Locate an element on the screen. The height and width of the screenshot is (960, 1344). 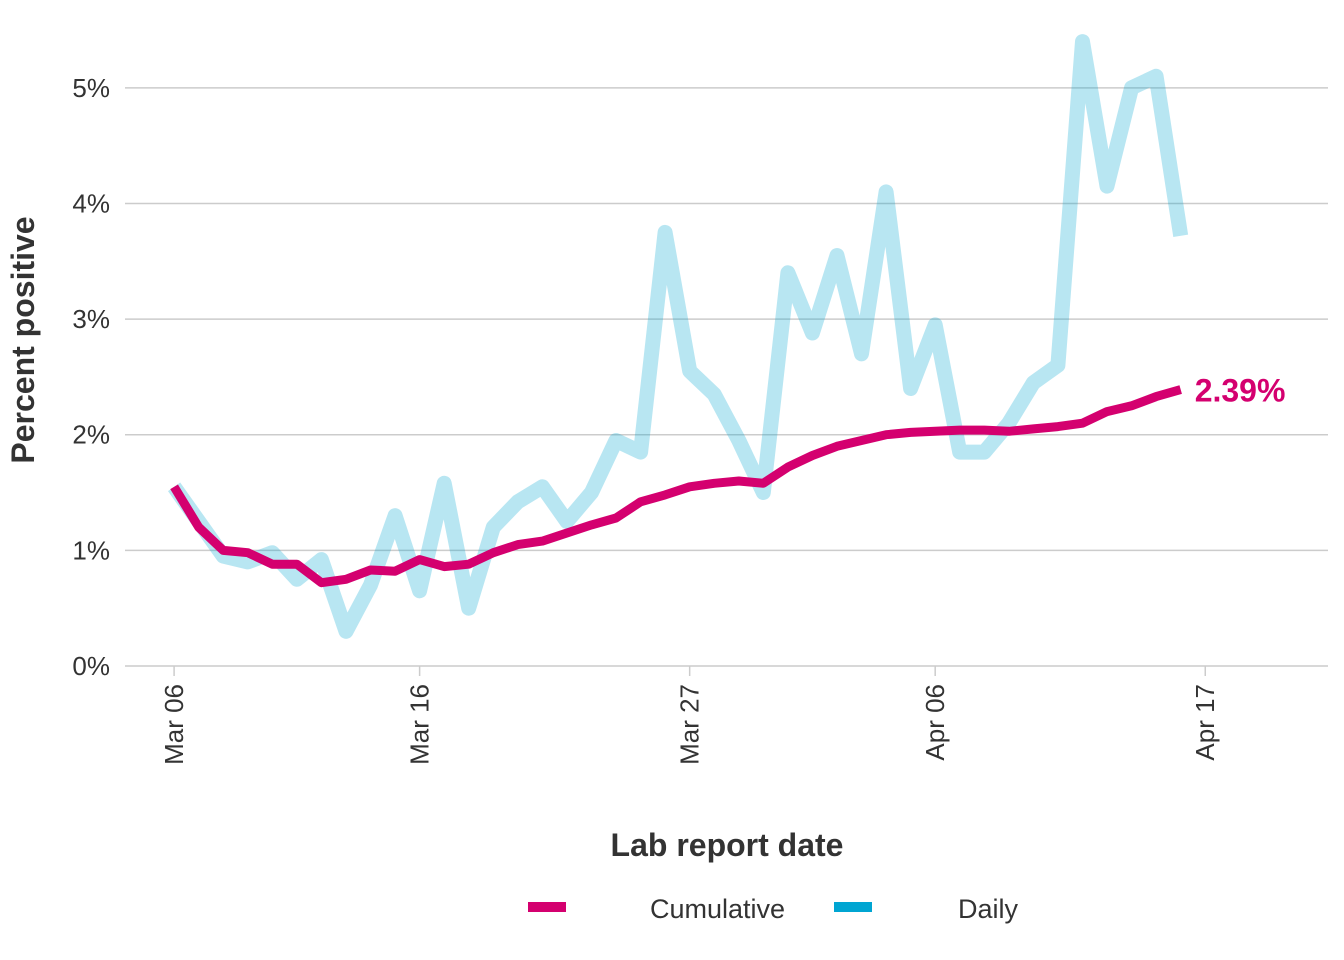
y-tick-label: 0% is located at coordinates (91, 666).